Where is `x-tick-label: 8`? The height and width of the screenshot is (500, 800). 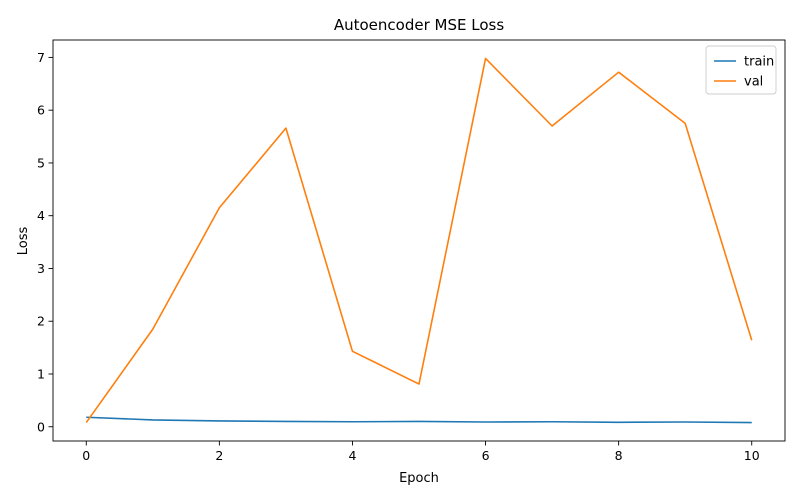
x-tick-label: 8 is located at coordinates (619, 455).